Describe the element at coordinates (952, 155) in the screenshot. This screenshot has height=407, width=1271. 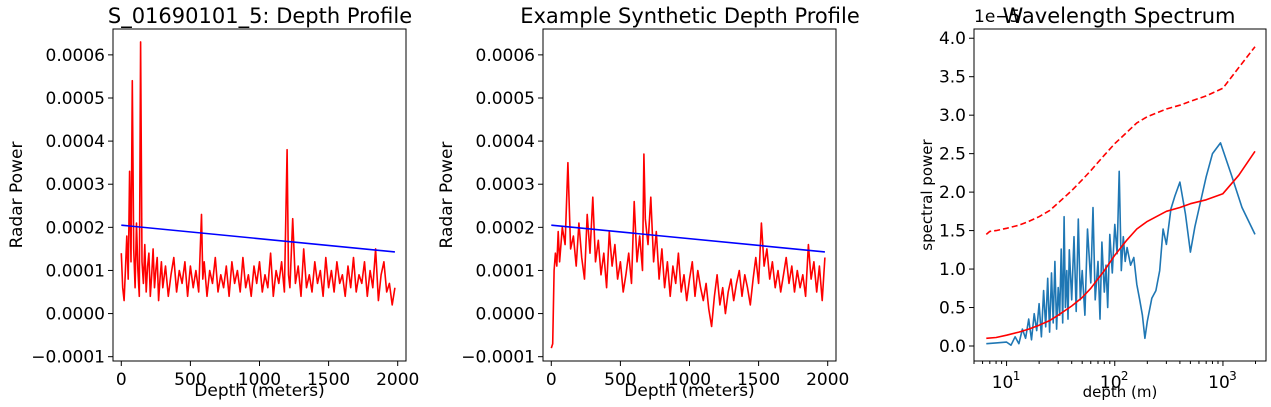
I see `y-tick-label: 2.5` at that location.